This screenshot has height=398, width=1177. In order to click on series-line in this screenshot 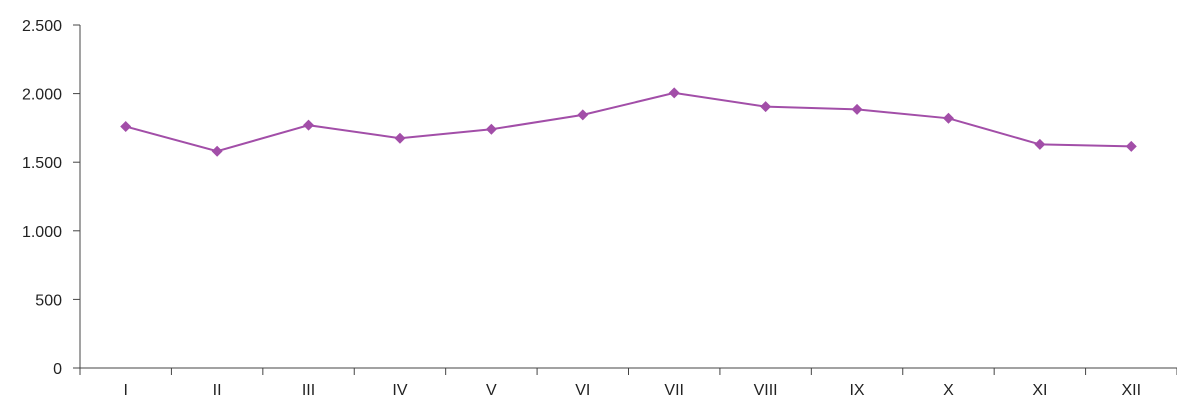, I will do `click(628, 122)`.